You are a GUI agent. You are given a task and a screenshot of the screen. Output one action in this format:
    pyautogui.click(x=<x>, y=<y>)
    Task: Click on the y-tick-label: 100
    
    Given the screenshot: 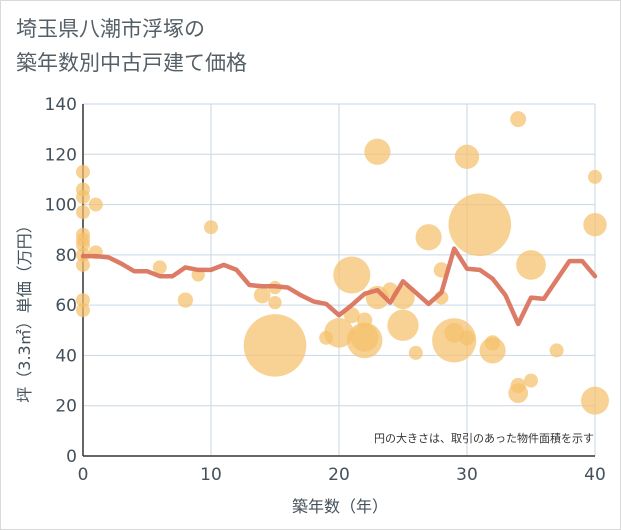 What is the action you would take?
    pyautogui.click(x=61, y=206)
    